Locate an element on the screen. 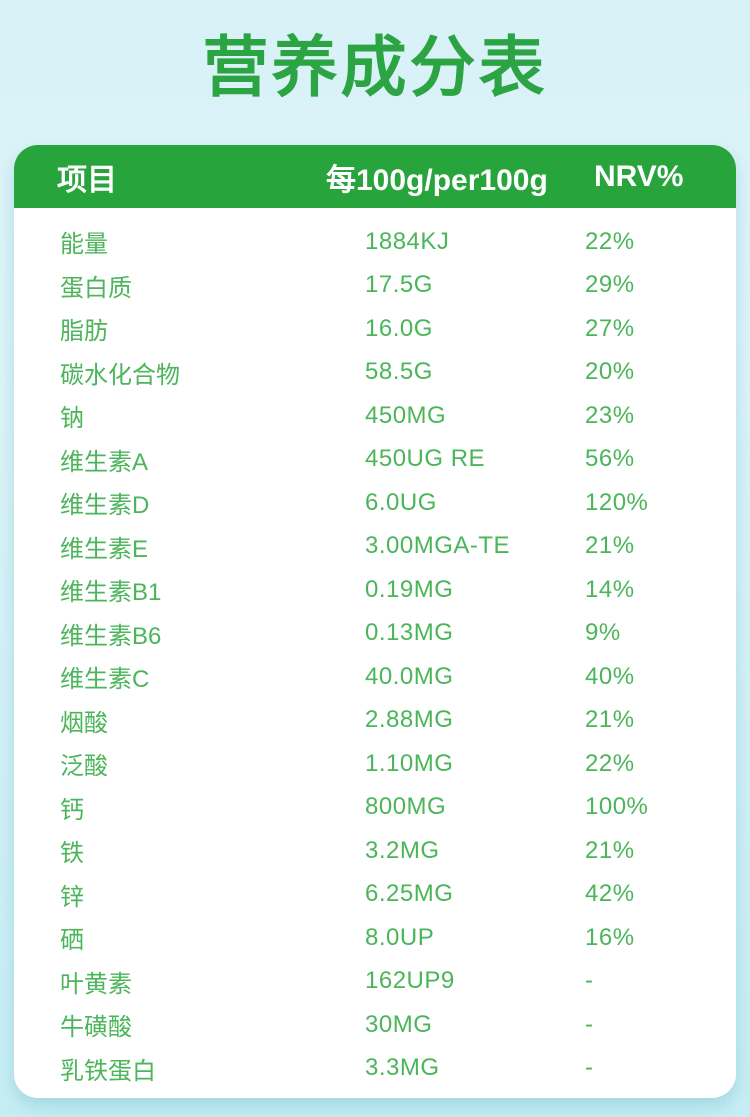 Image resolution: width=750 pixels, height=1117 pixels. header-nrv-label: NRV% is located at coordinates (639, 176).